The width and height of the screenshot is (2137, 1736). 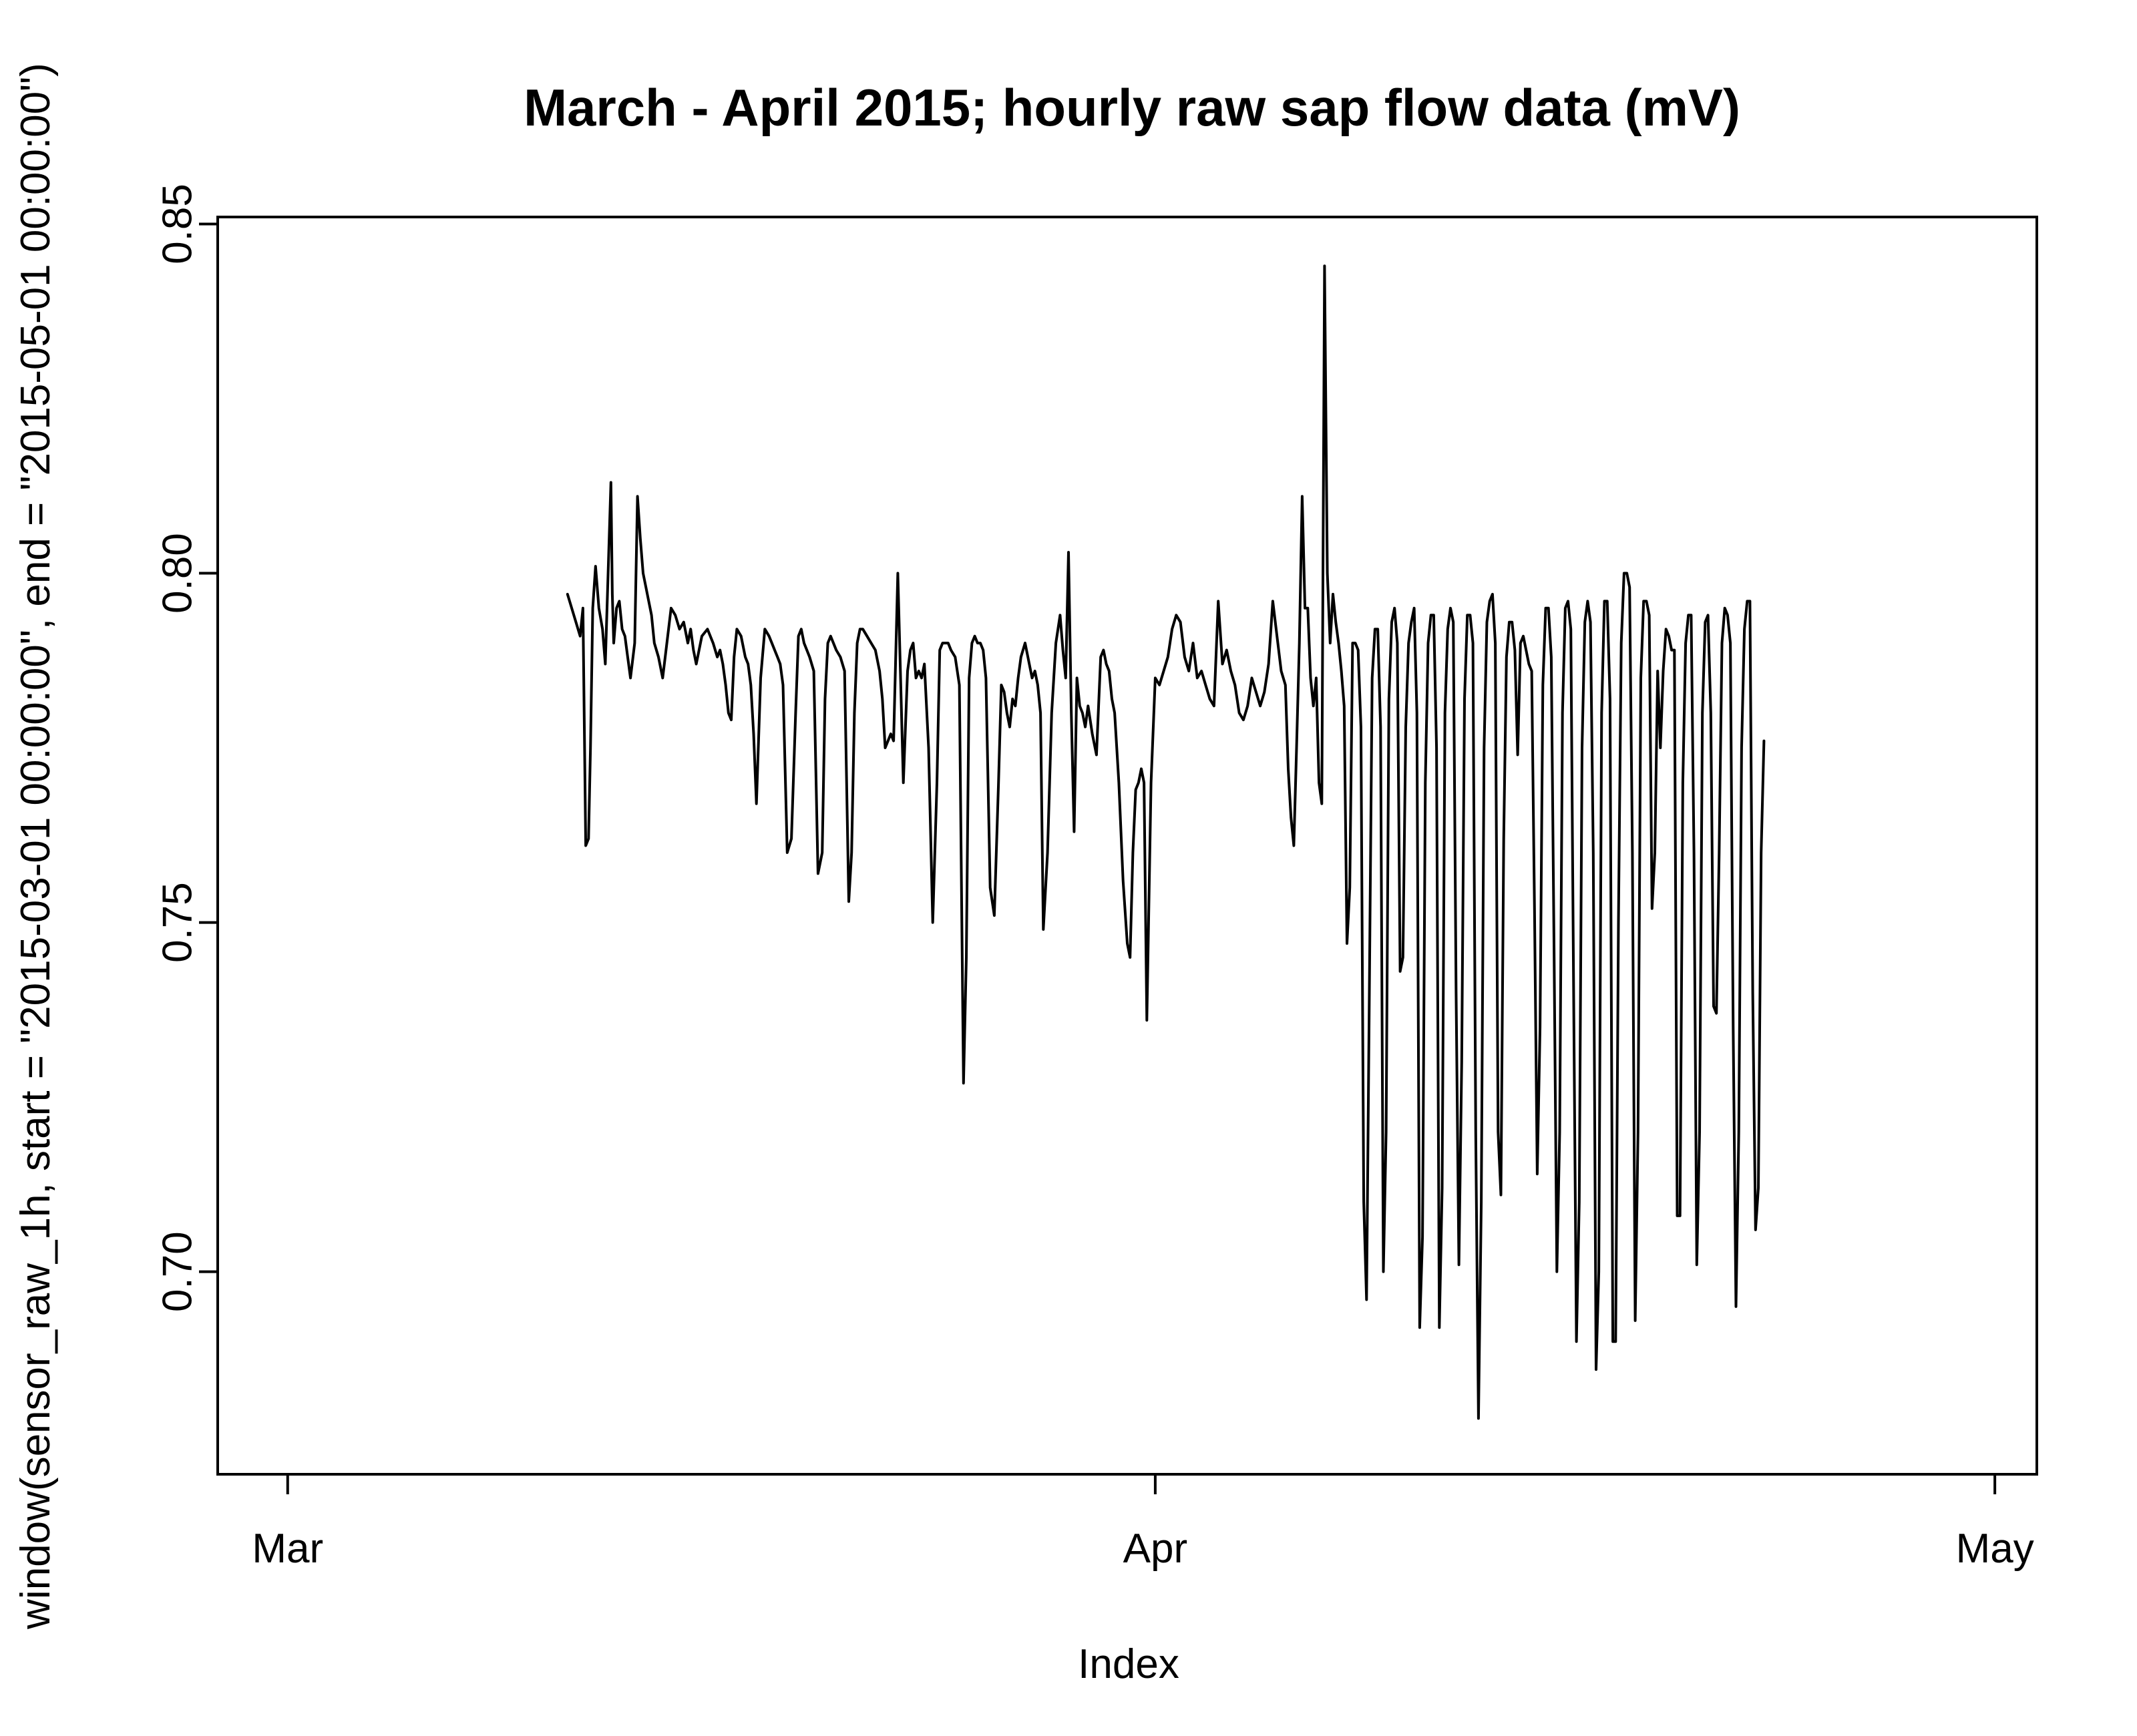 I want to click on y-tick-label: 0.85, so click(x=178, y=224).